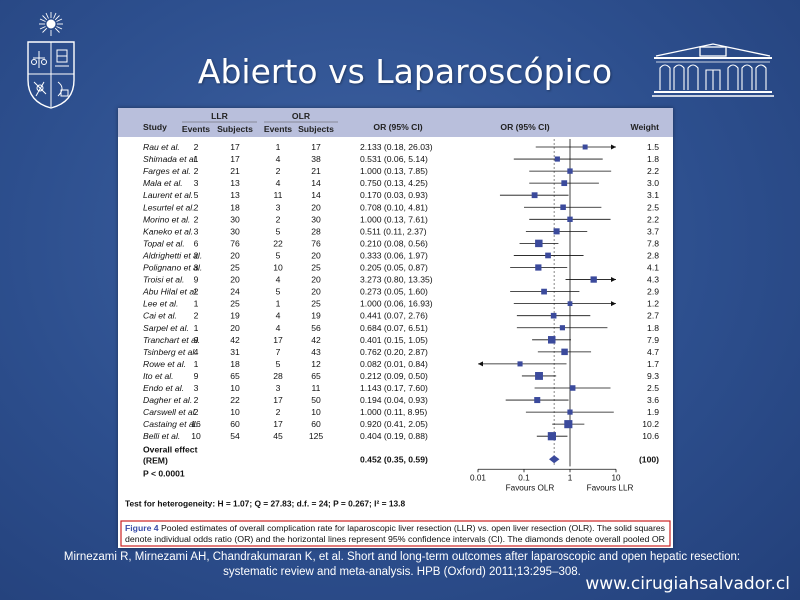 Image resolution: width=800 pixels, height=600 pixels. Describe the element at coordinates (170, 159) in the screenshot. I see `study-name: Shimada et al.` at that location.